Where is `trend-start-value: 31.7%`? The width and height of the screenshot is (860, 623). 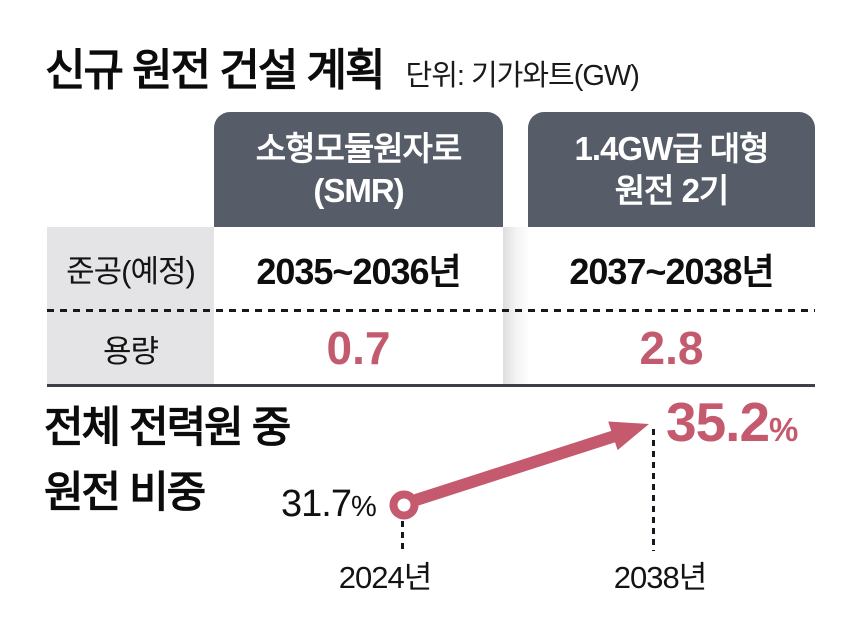
trend-start-value: 31.7% is located at coordinates (329, 504).